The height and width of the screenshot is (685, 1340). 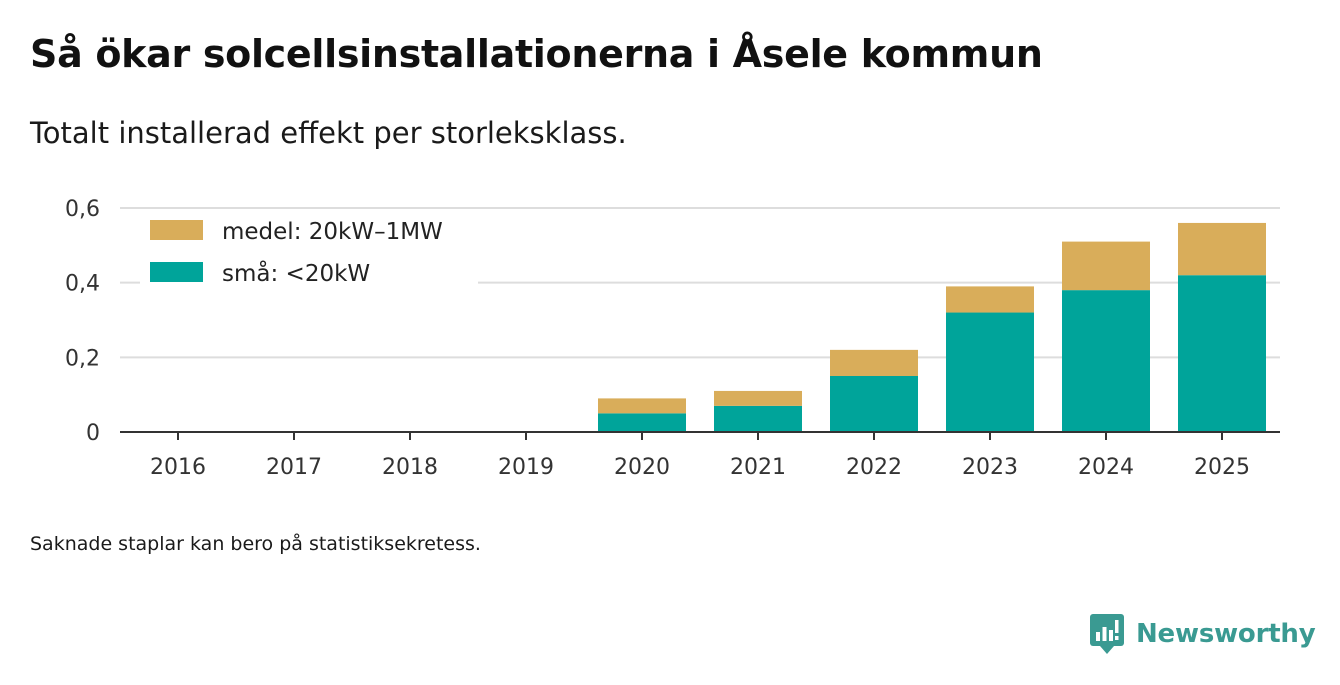 I want to click on x-tick-label: 2024, so click(x=1106, y=467).